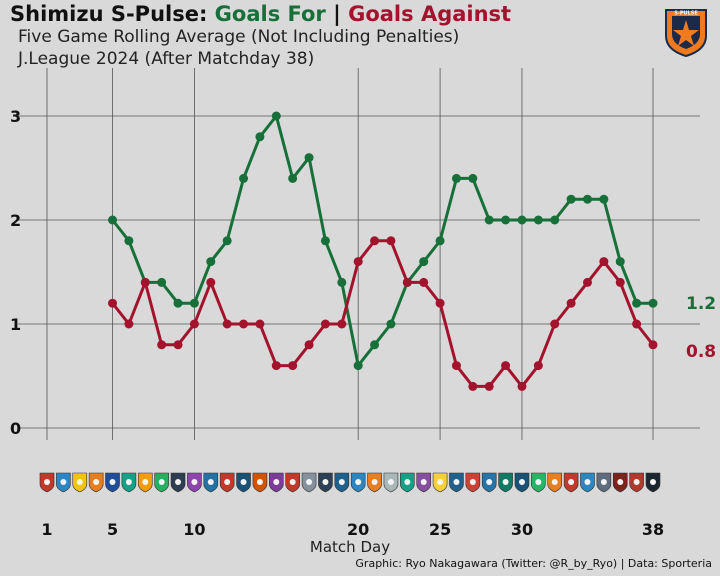  What do you see at coordinates (358, 529) in the screenshot?
I see `x-tick-label: 20` at bounding box center [358, 529].